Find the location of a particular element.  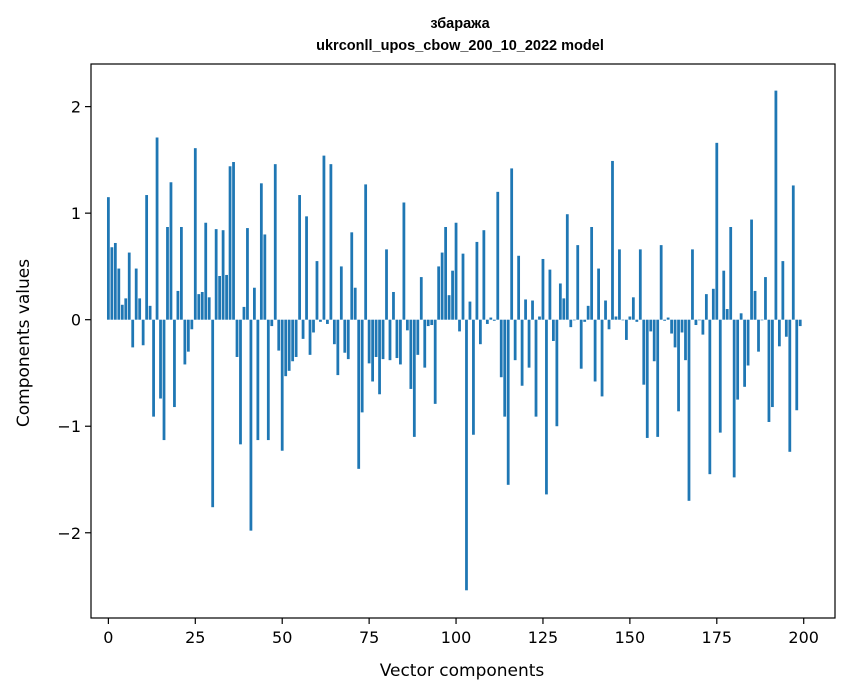

y-axis-label: Components values is located at coordinates (24, 343).